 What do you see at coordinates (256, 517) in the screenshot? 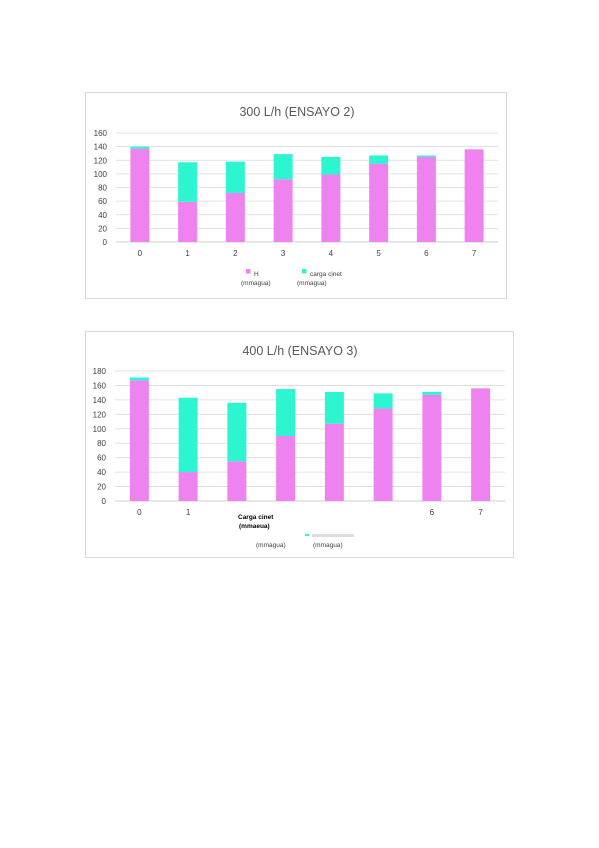
I see `floating-label: Carga cinet` at bounding box center [256, 517].